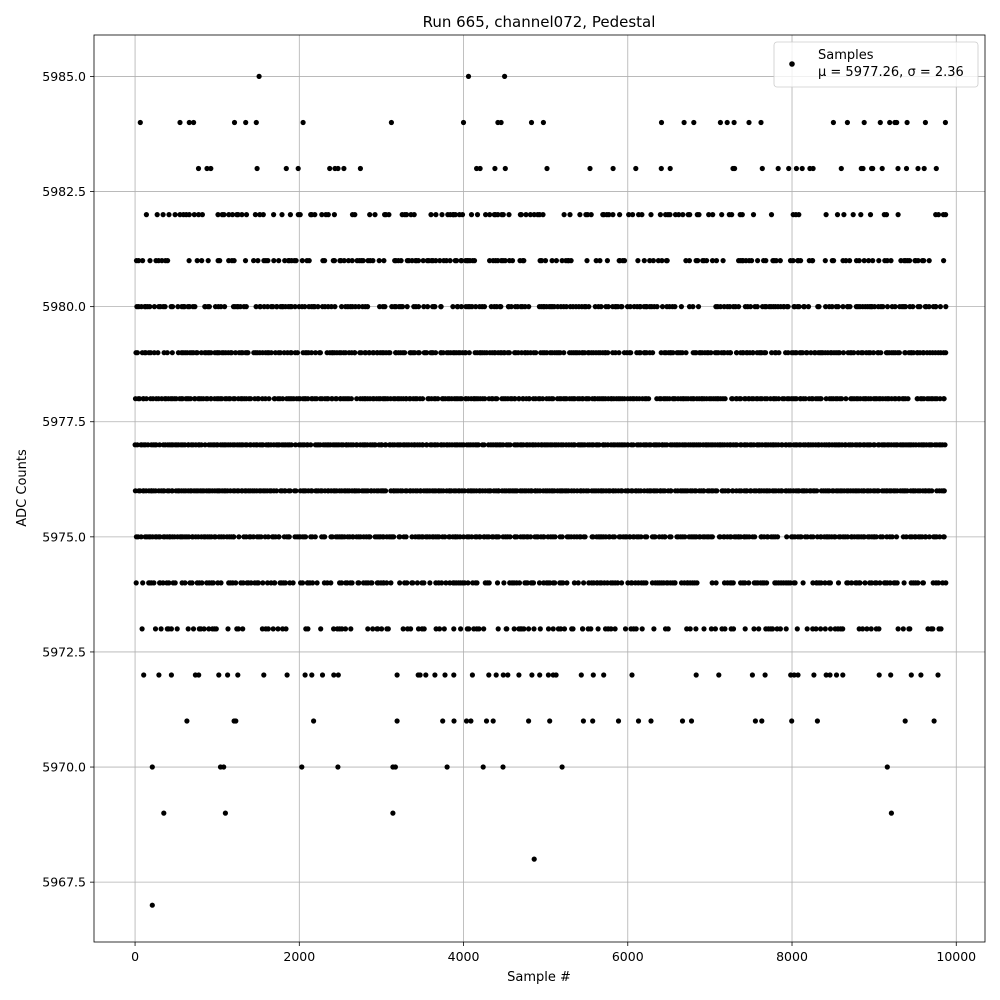  What do you see at coordinates (64, 191) in the screenshot?
I see `y-tick-label: 5982.5` at bounding box center [64, 191].